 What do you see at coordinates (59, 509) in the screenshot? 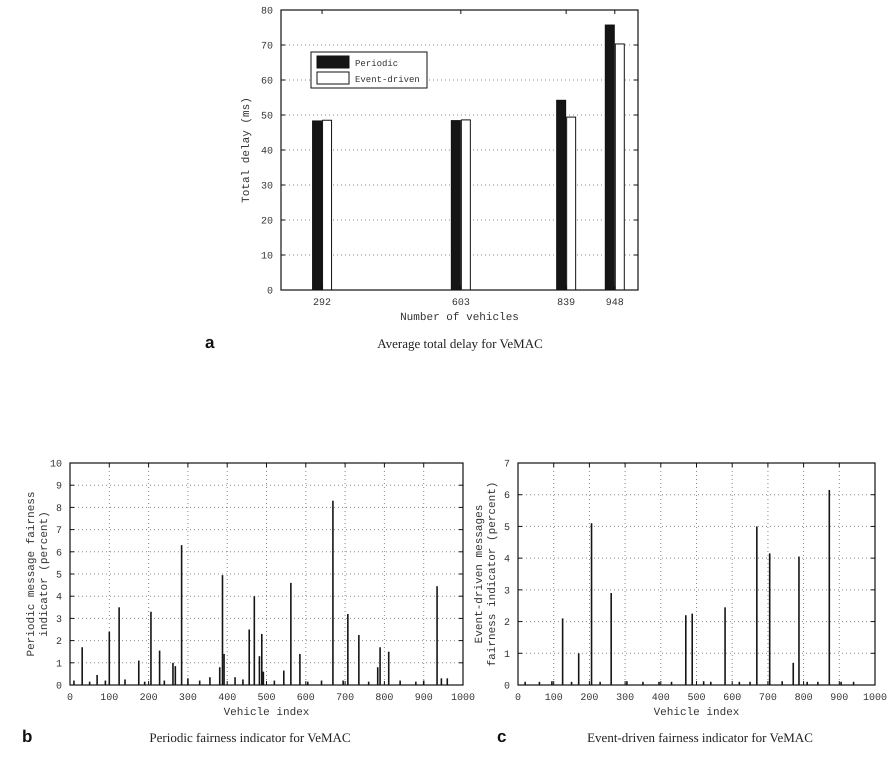
I see `y-tick-label: 8` at bounding box center [59, 509].